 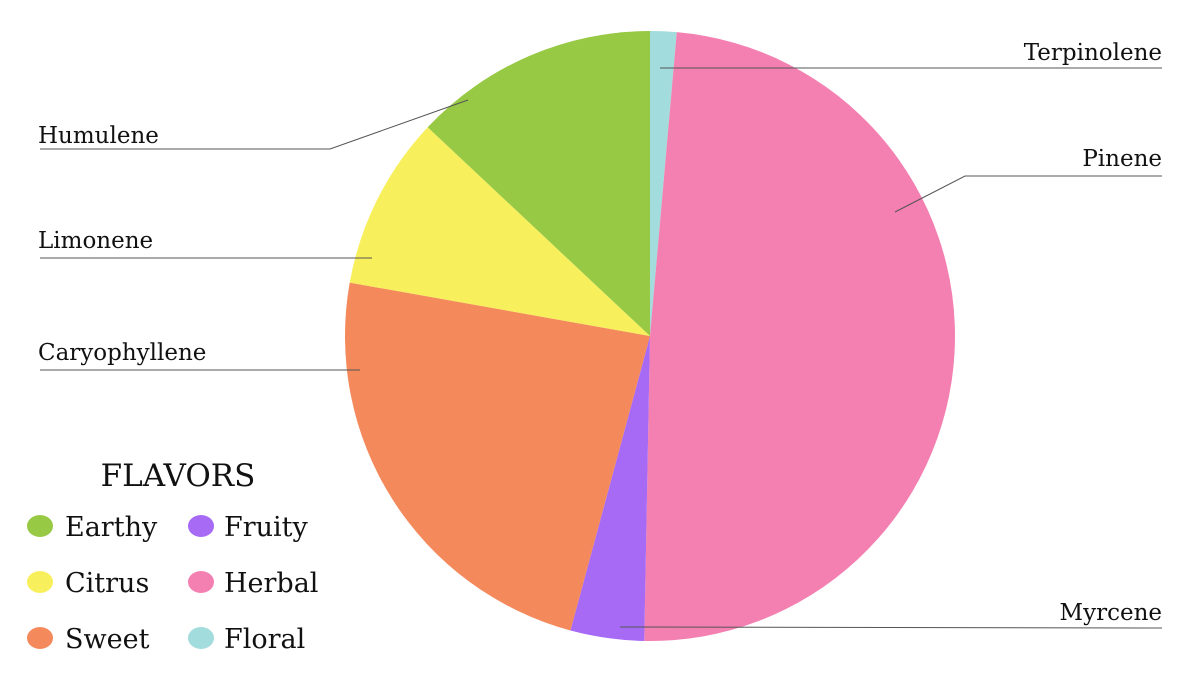 What do you see at coordinates (266, 527) in the screenshot?
I see `legend-label: Fruity` at bounding box center [266, 527].